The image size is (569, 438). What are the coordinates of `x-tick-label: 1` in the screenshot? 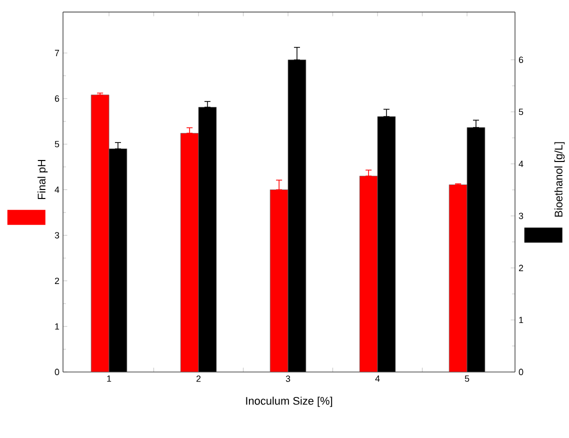 It's located at (109, 379).